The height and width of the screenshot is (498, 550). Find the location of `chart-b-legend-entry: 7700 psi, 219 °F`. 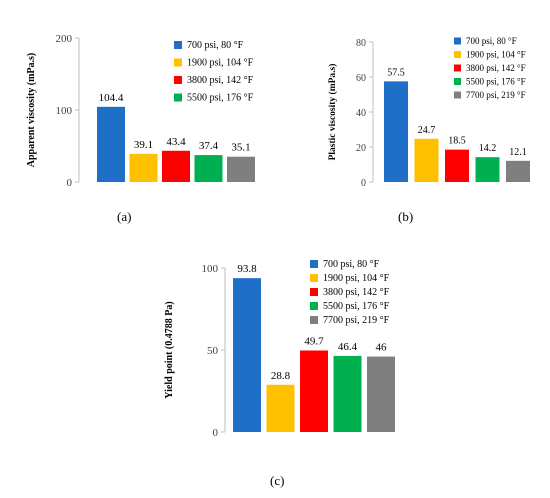

chart-b-legend-entry: 7700 psi, 219 °F is located at coordinates (496, 95).